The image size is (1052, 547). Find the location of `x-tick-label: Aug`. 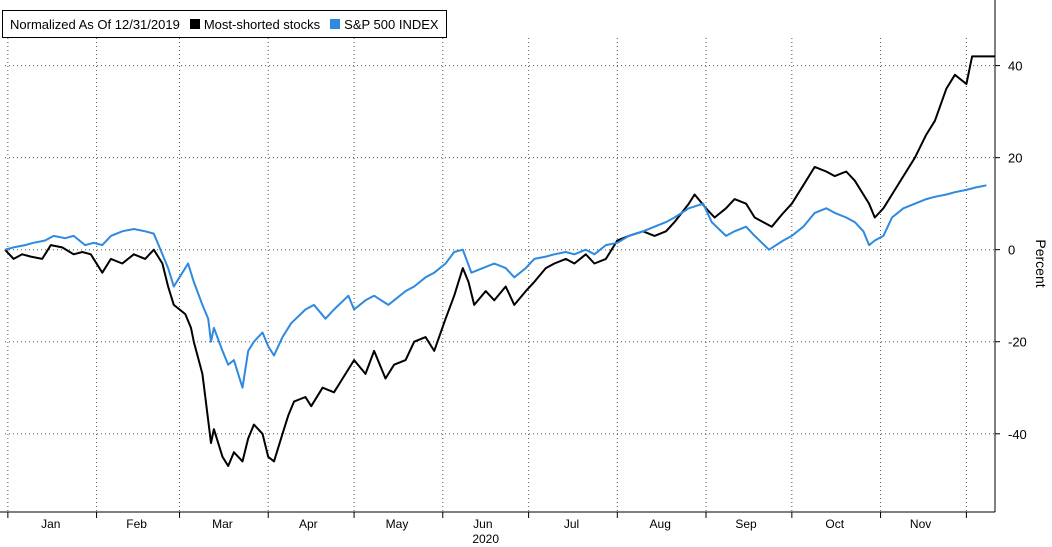

x-tick-label: Aug is located at coordinates (660, 524).